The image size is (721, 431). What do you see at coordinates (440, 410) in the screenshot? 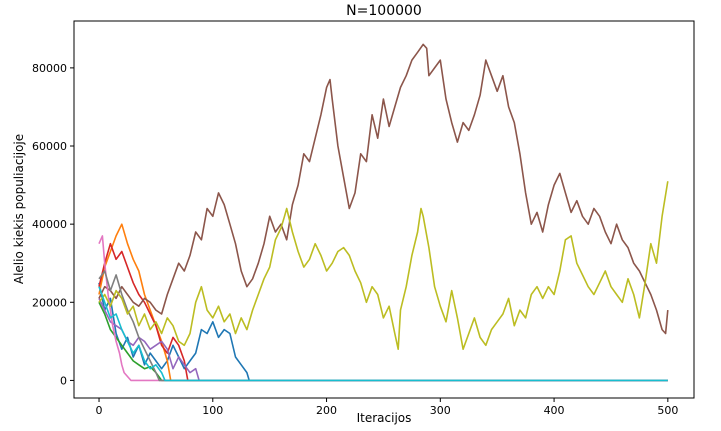
I see `x-tick-label: 300` at bounding box center [440, 410].